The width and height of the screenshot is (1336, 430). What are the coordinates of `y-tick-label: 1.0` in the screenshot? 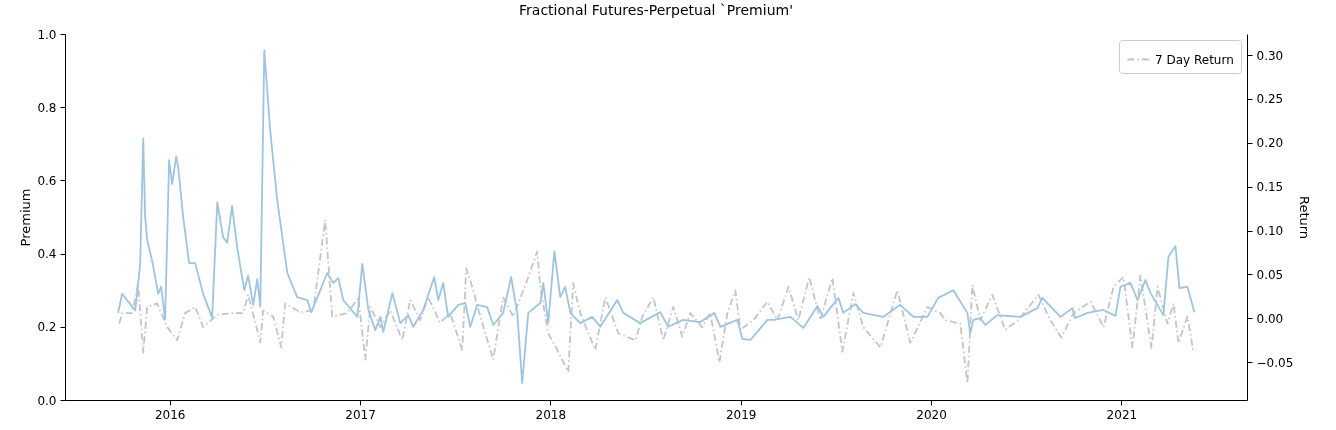 It's located at (47, 34).